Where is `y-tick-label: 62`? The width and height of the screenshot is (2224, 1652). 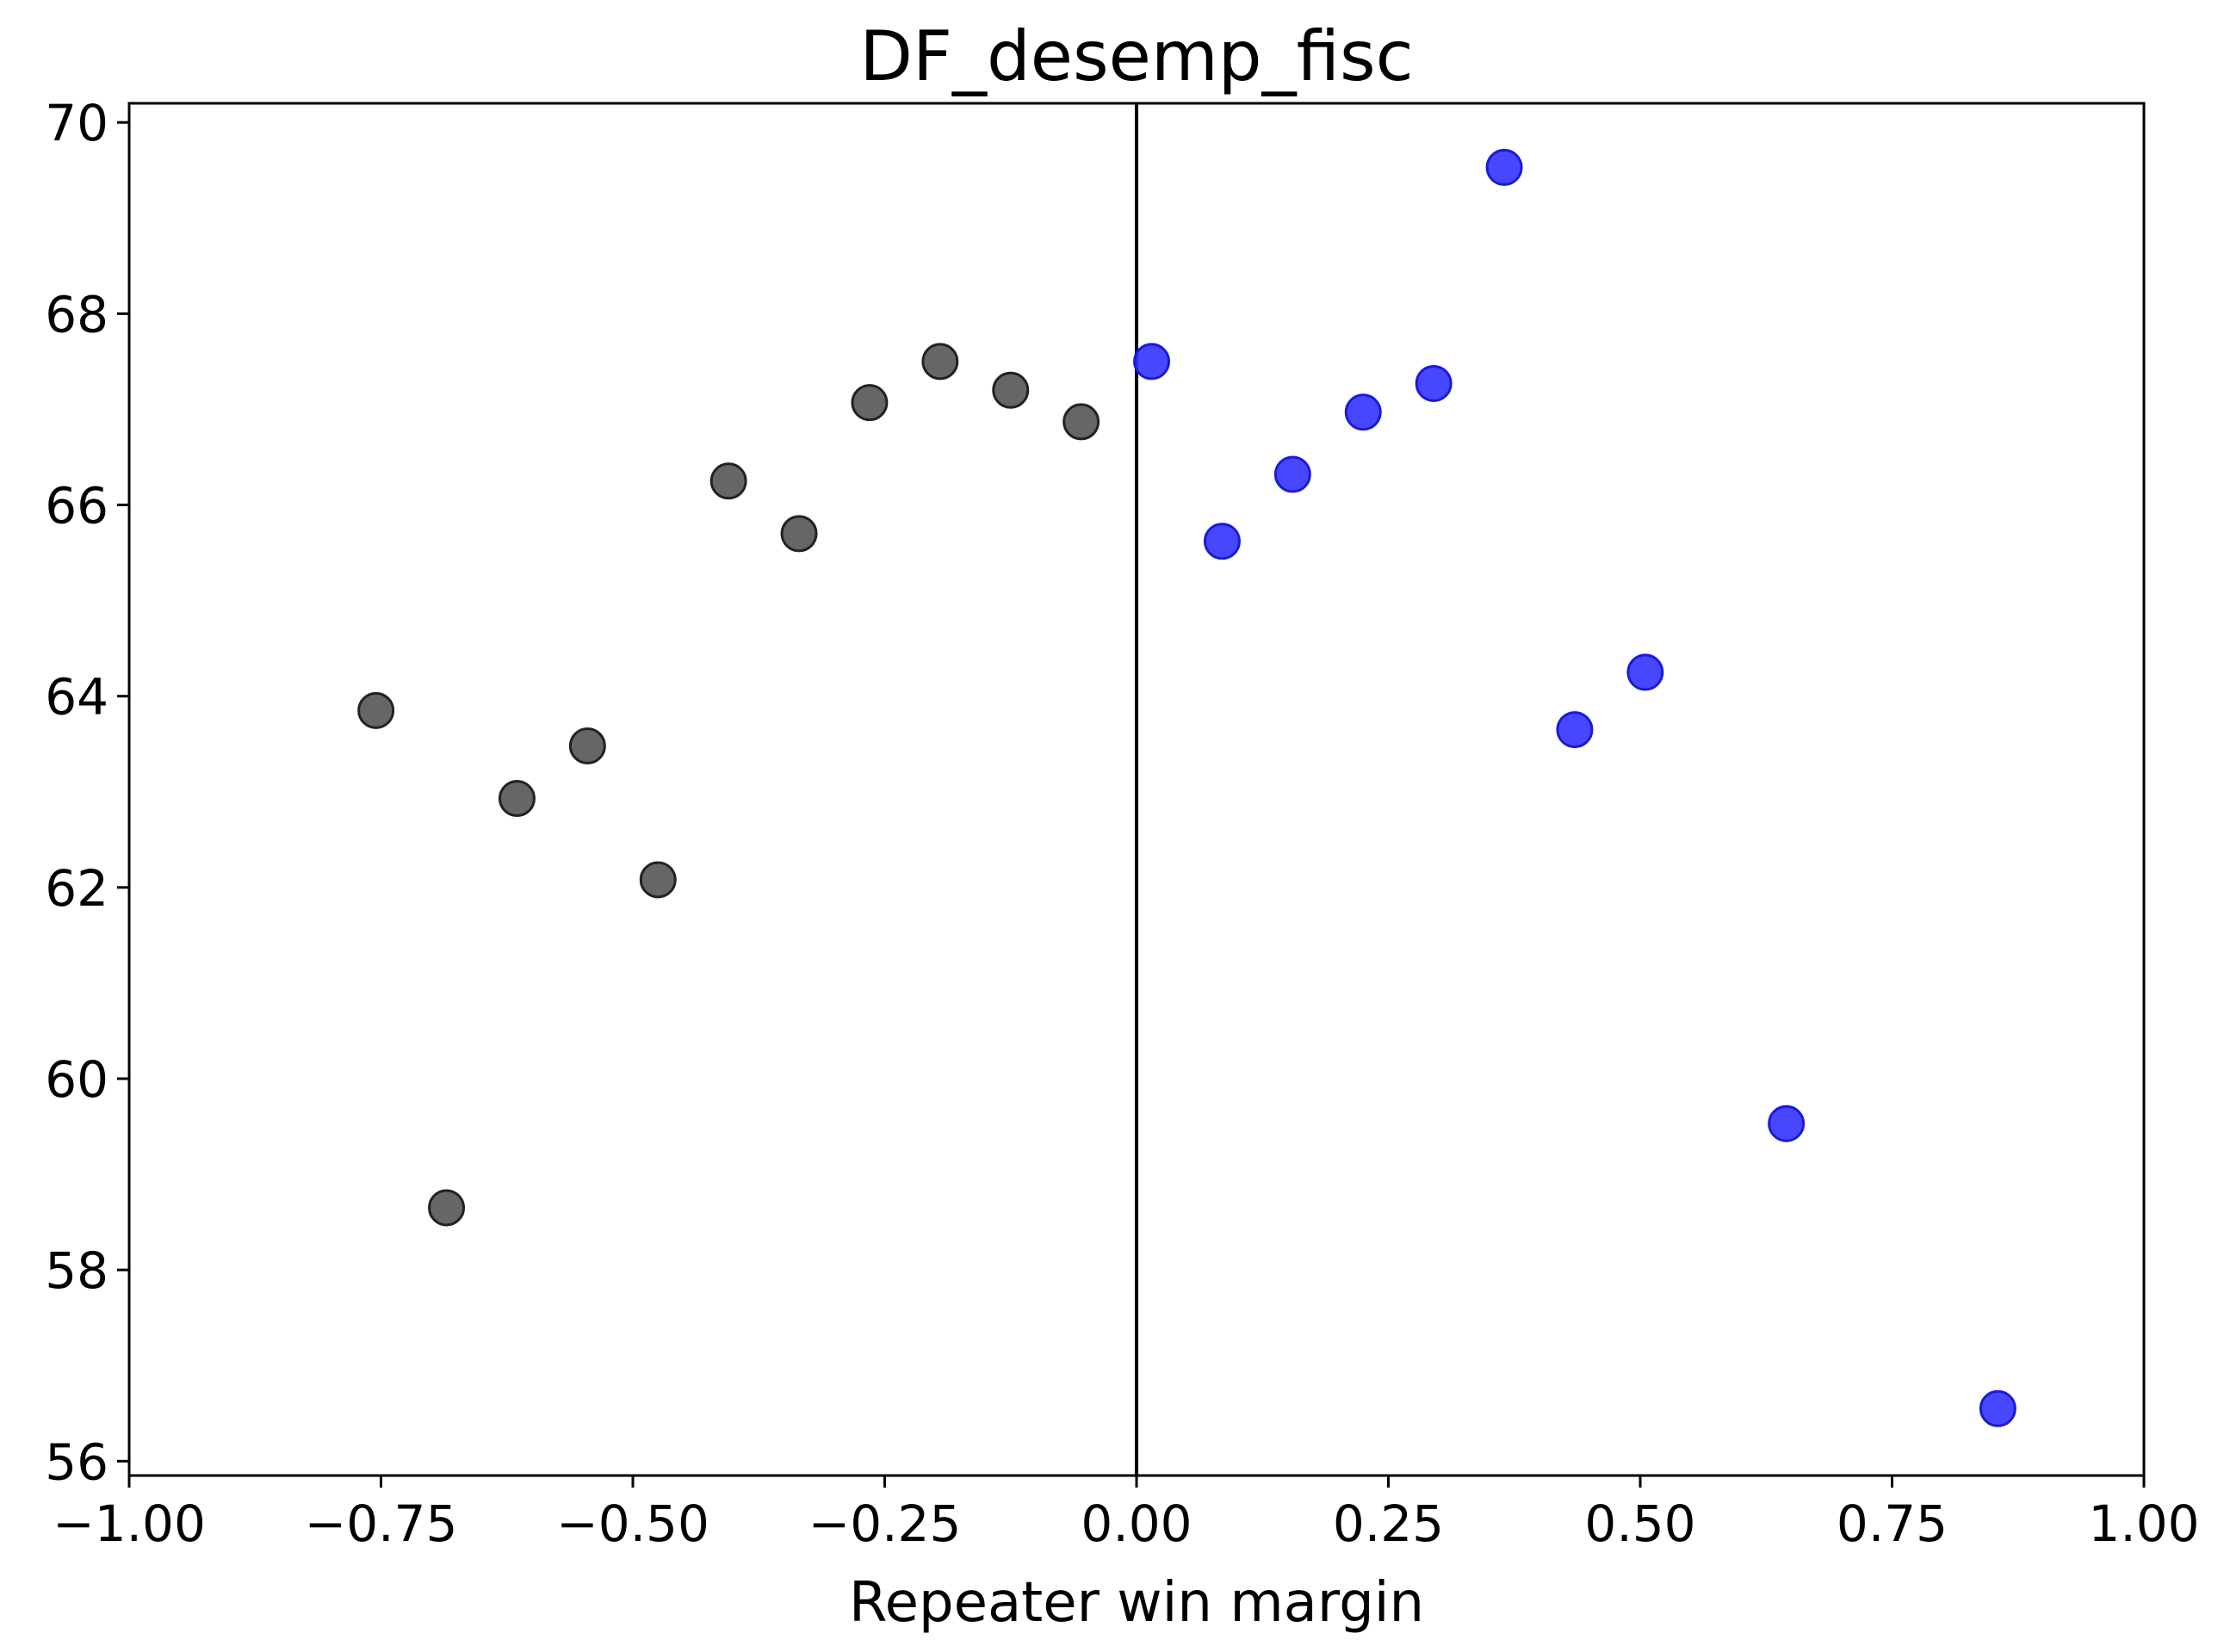 y-tick-label: 62 is located at coordinates (76, 889).